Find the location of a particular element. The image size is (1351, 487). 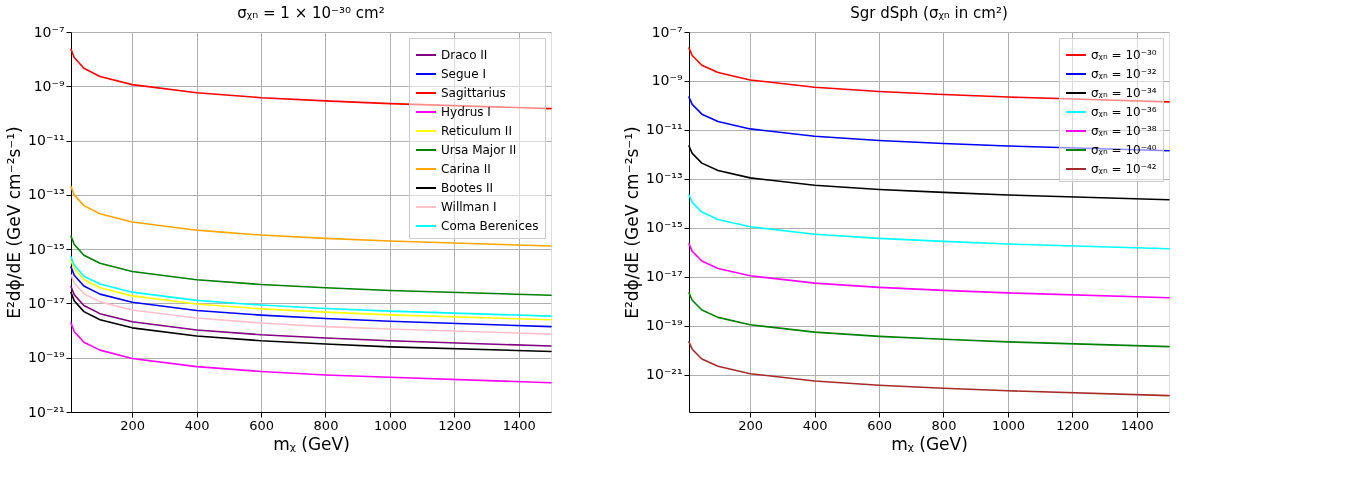

legend-label: Reticulum II is located at coordinates (476, 131).